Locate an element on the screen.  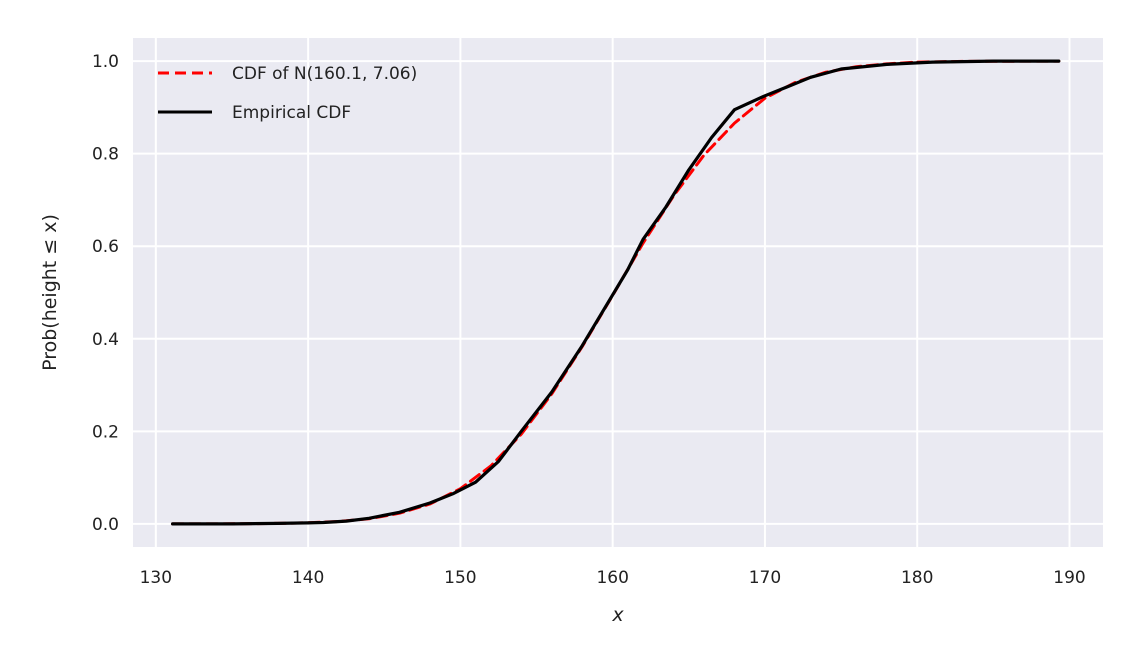
x-tick-labels: 130 140 150 160 170 180 190 is located at coordinates (613, 578).